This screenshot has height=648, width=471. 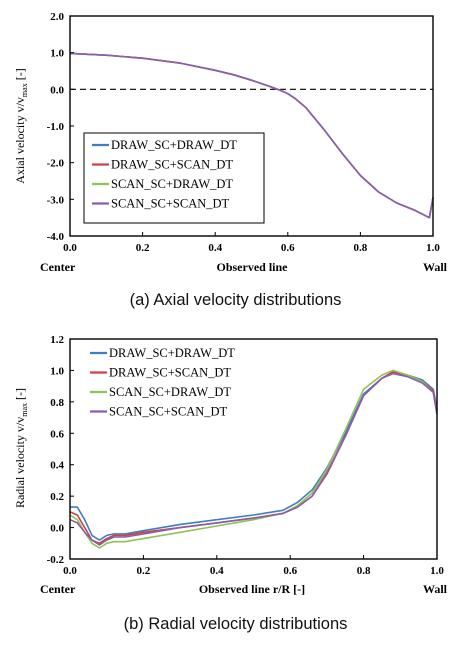 I want to click on panel-b-xtick-label: 0.0, so click(x=70, y=571).